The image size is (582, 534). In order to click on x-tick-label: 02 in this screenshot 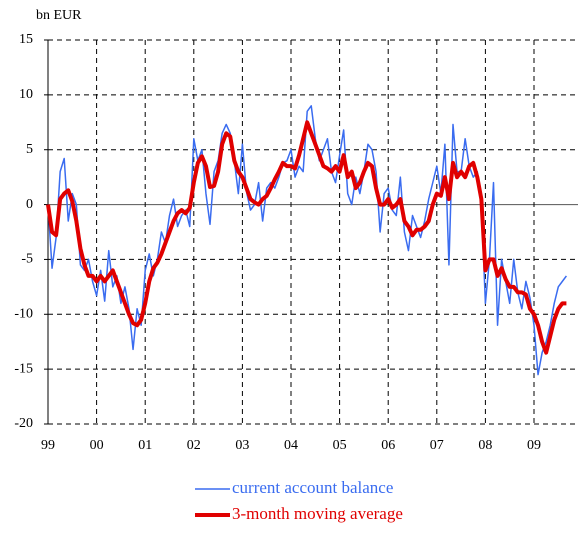, I will do `click(194, 445)`.